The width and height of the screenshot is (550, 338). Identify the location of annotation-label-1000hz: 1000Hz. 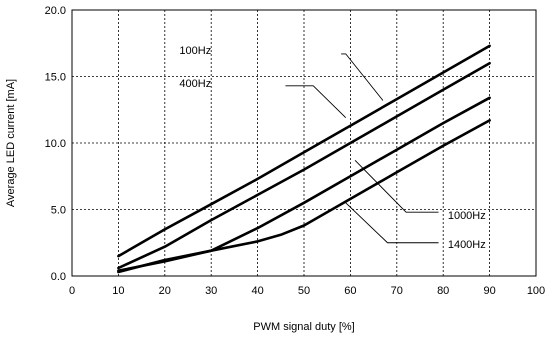
(467, 216).